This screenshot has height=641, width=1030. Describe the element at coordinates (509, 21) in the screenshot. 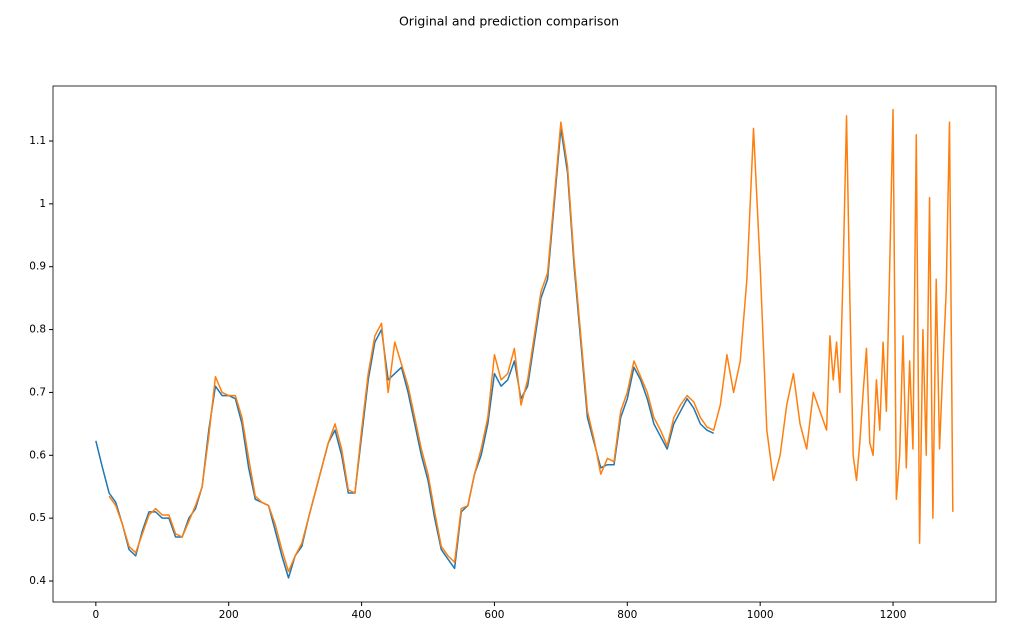

I see `chart-title: Original and prediction comparison` at that location.